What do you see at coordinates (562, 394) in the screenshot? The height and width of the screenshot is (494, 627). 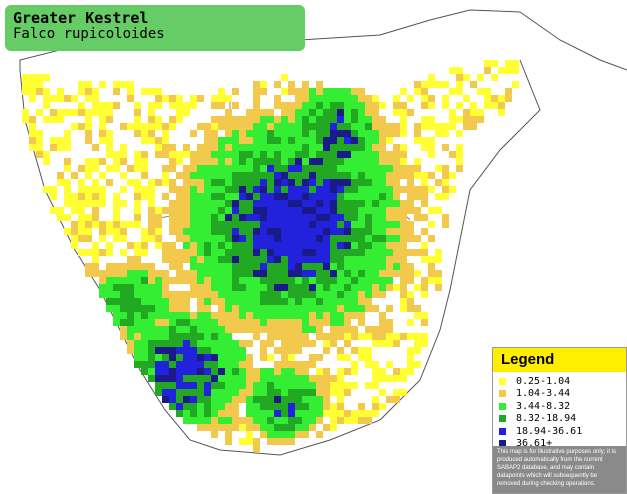 I see `legend-item: 1.04-3.44` at bounding box center [562, 394].